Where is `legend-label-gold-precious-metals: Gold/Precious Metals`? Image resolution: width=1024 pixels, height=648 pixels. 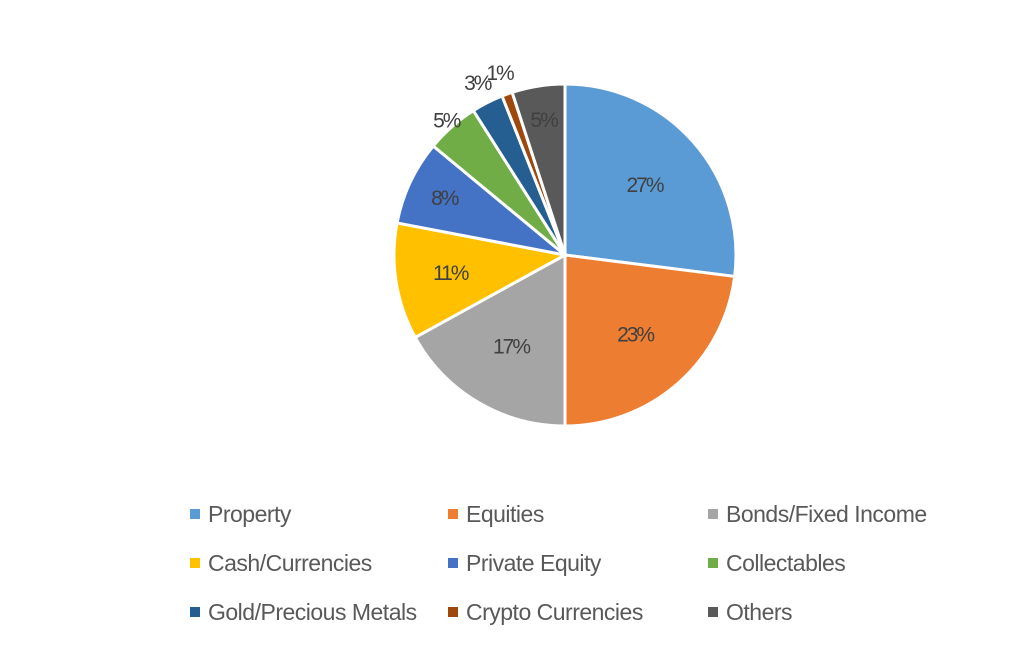 legend-label-gold-precious-metals: Gold/Precious Metals is located at coordinates (312, 611).